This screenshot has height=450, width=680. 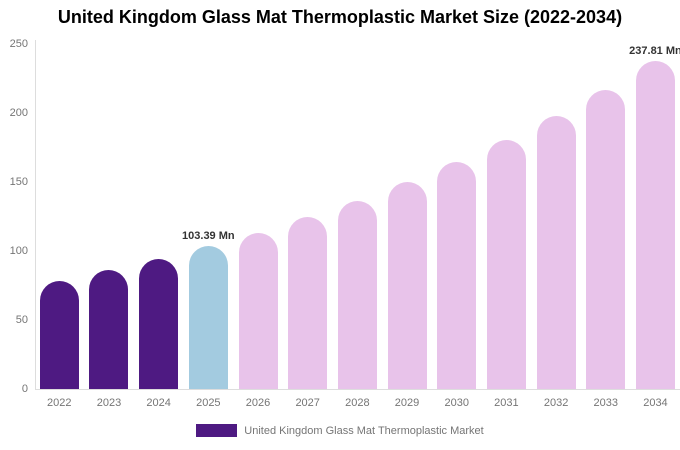 I want to click on x-tick-label: 2027, so click(x=307, y=403).